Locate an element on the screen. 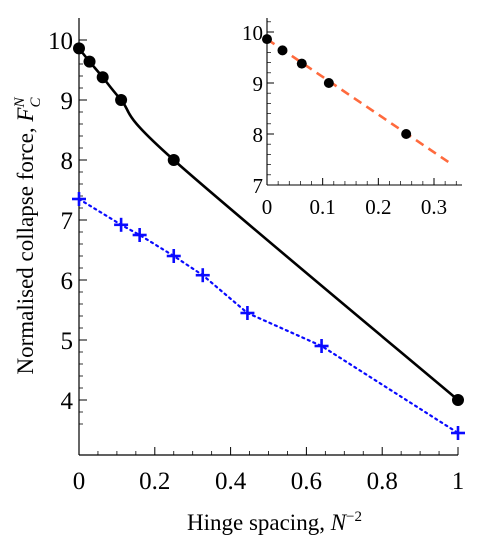 Image resolution: width=479 pixels, height=541 pixels. x-tick-label: 1 is located at coordinates (458, 481).